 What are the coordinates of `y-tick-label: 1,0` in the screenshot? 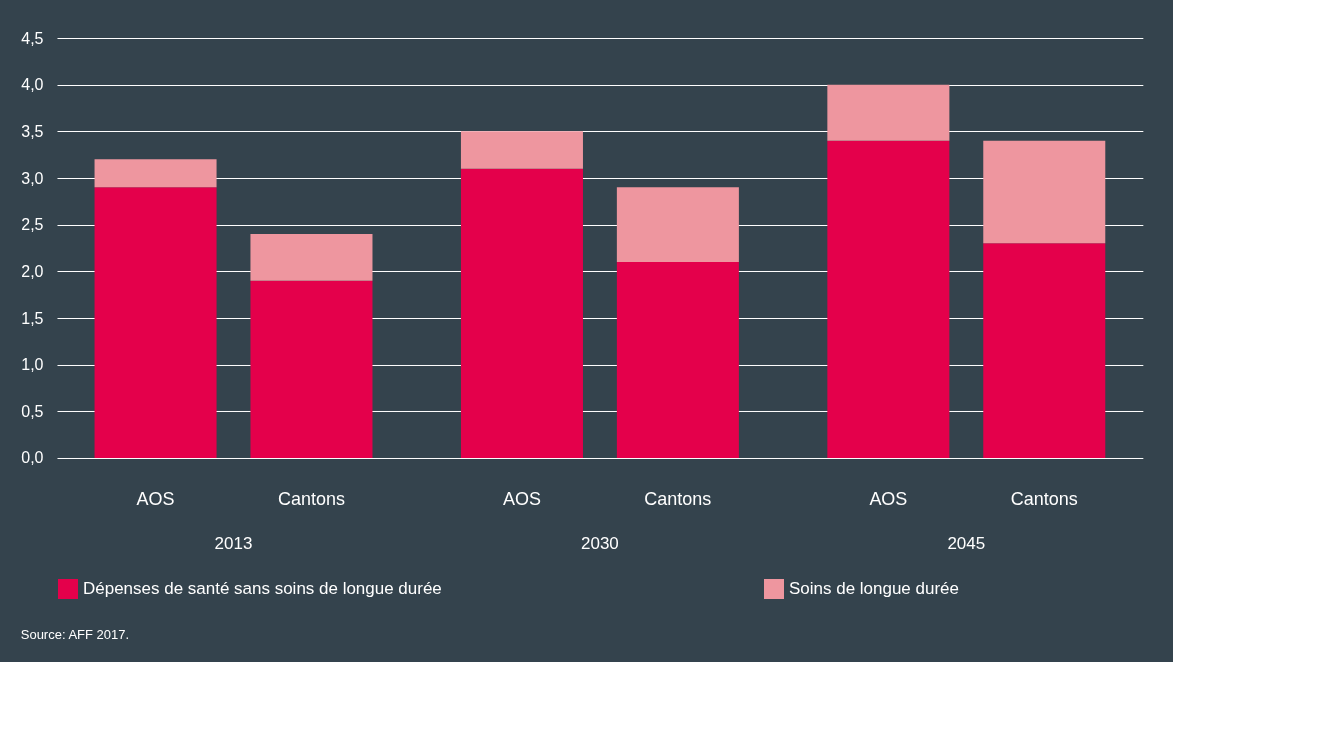 It's located at (32, 365).